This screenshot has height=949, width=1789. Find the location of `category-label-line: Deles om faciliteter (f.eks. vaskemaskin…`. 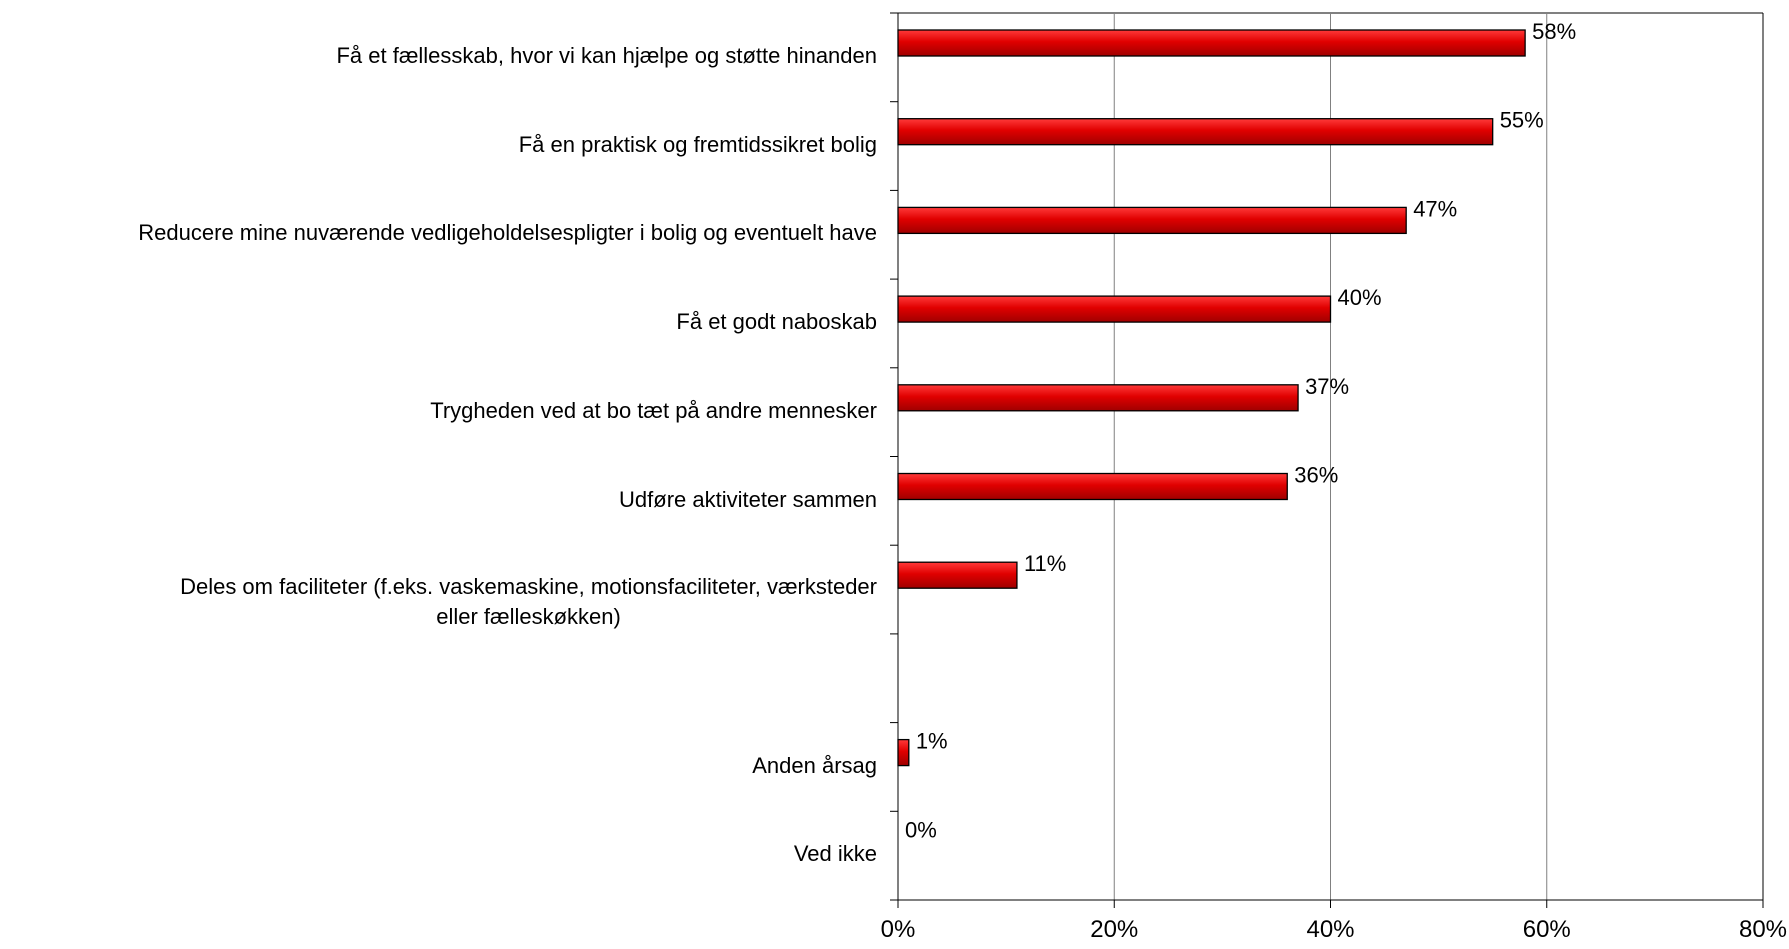

category-label-line: Deles om faciliteter (f.eks. vaskemaskin… is located at coordinates (528, 587).